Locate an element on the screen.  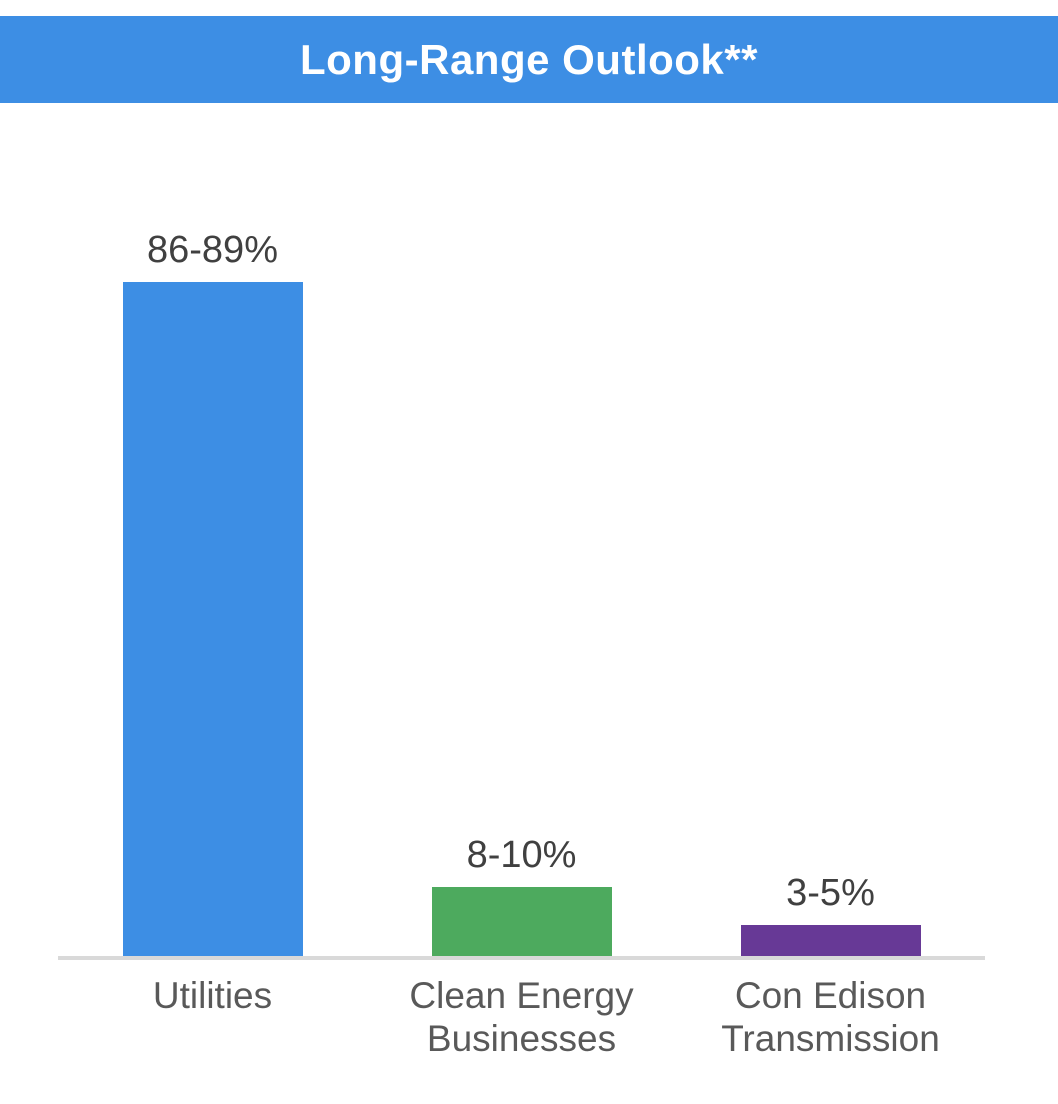
data-label-utilities: 86-89% is located at coordinates (212, 250).